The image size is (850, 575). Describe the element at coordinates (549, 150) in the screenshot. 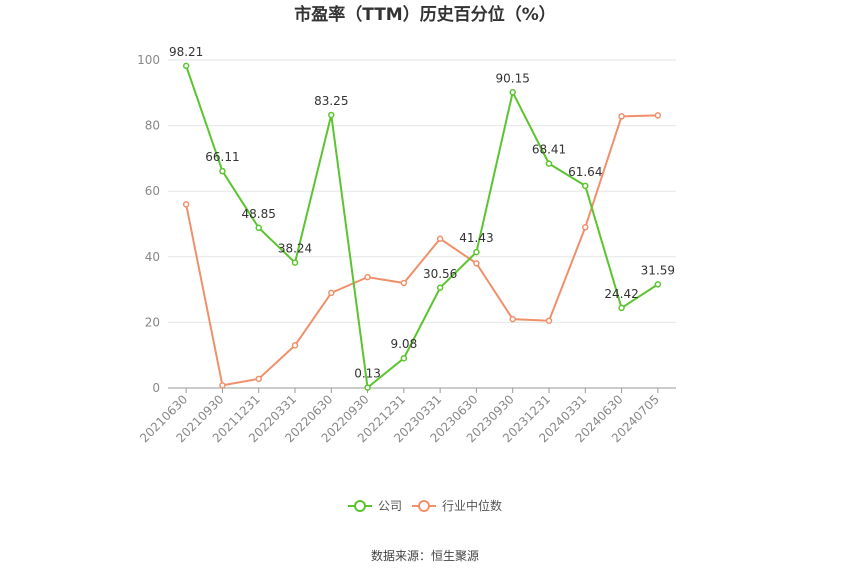

I see `data-label: 68.41` at that location.